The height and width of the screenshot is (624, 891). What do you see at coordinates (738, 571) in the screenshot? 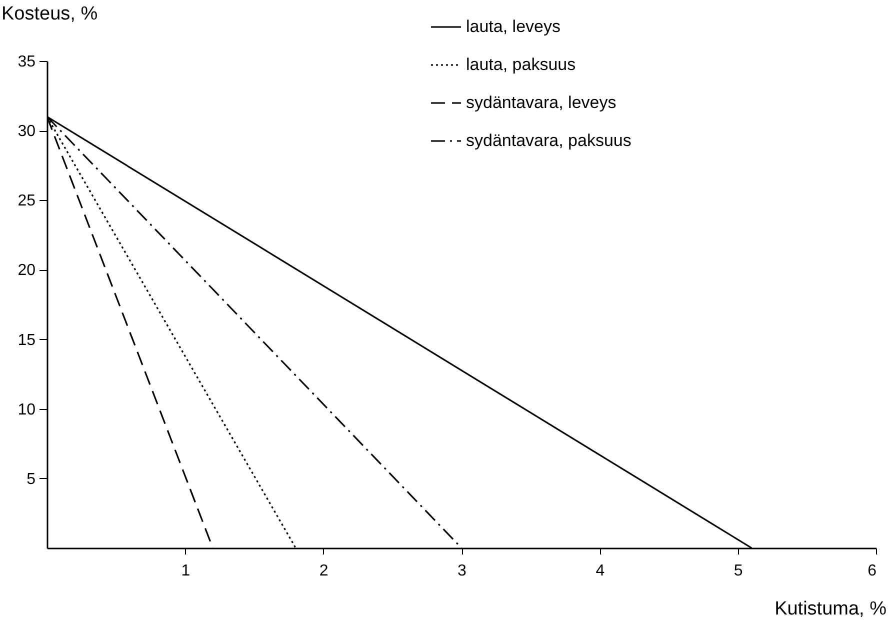
I see `x-tick-label: 5` at bounding box center [738, 571].